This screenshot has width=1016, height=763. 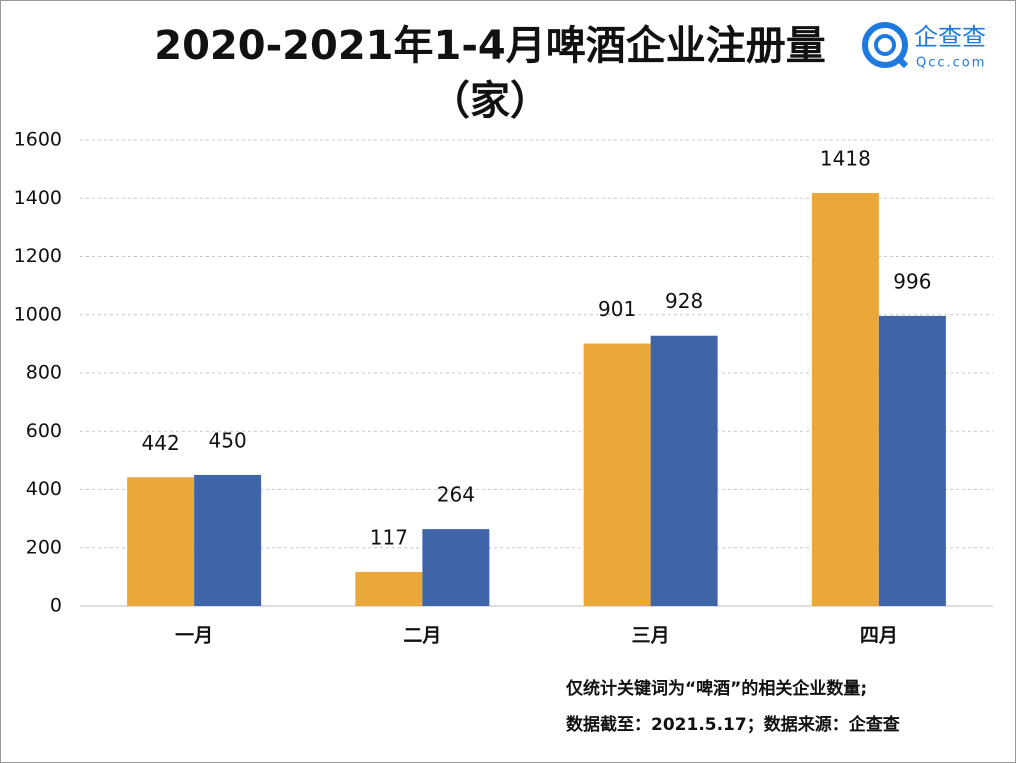 I want to click on x-tick-label: 四月, so click(x=879, y=636).